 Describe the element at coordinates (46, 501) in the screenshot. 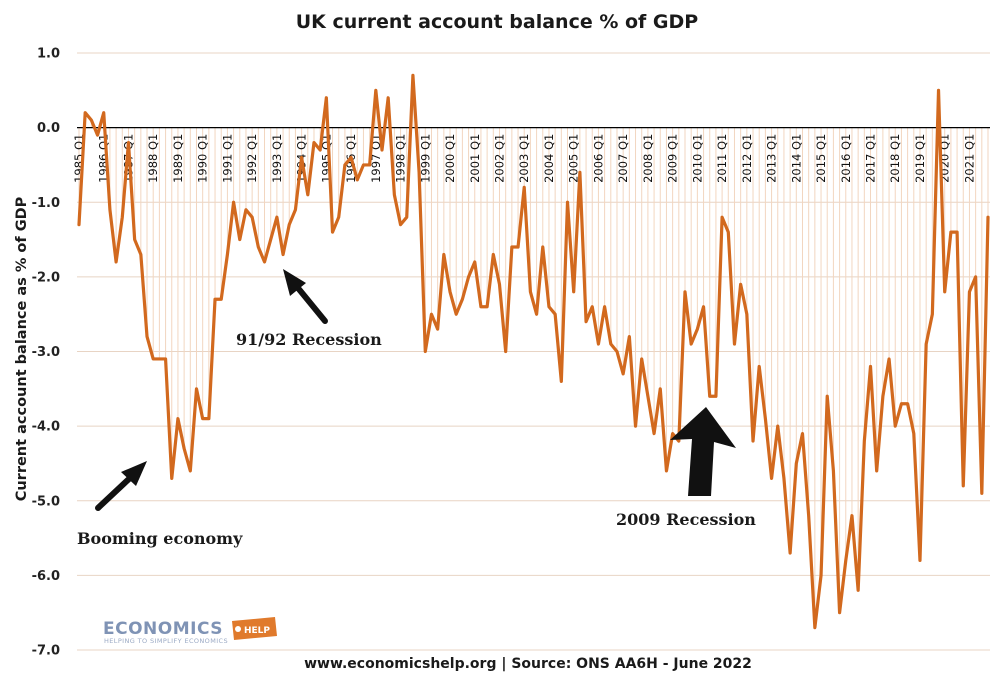

I see `y-tick-label: -5.0` at that location.